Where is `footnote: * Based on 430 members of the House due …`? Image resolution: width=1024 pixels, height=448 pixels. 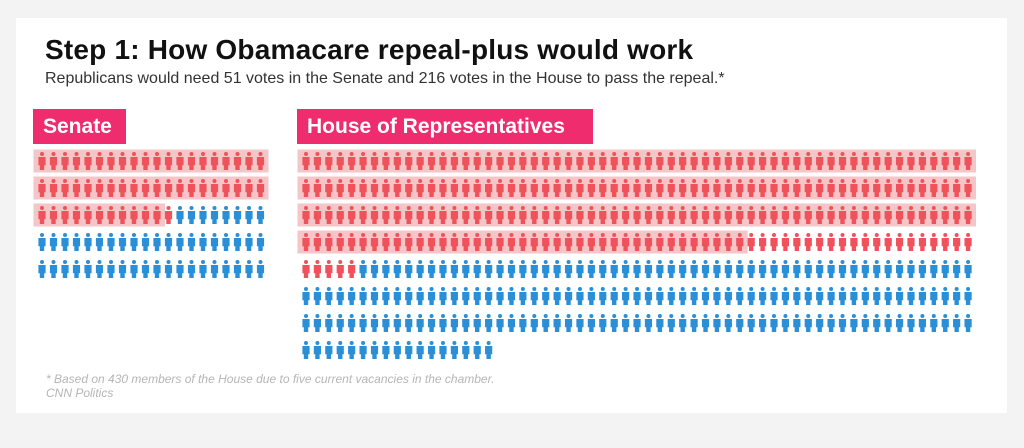
footnote: * Based on 430 members of the House due … is located at coordinates (270, 379).